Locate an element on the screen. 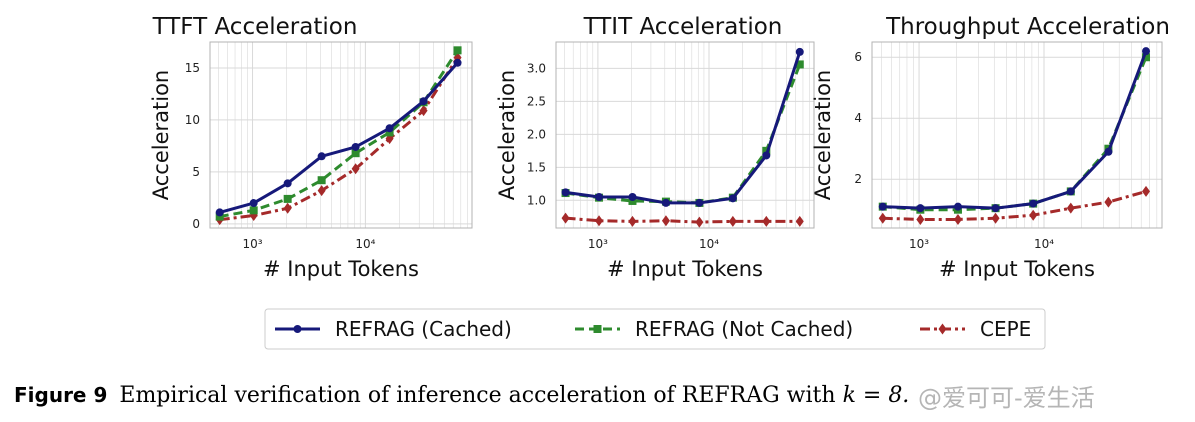 The image size is (1195, 422). caption-math: k = 8. is located at coordinates (876, 395).